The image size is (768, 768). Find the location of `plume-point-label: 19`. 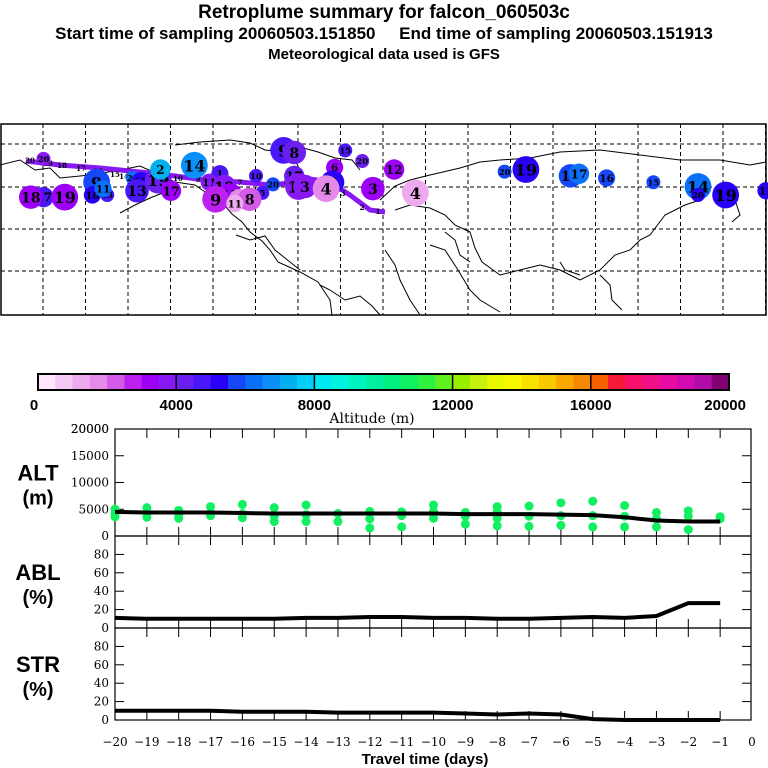

plume-point-label: 19 is located at coordinates (725, 195).